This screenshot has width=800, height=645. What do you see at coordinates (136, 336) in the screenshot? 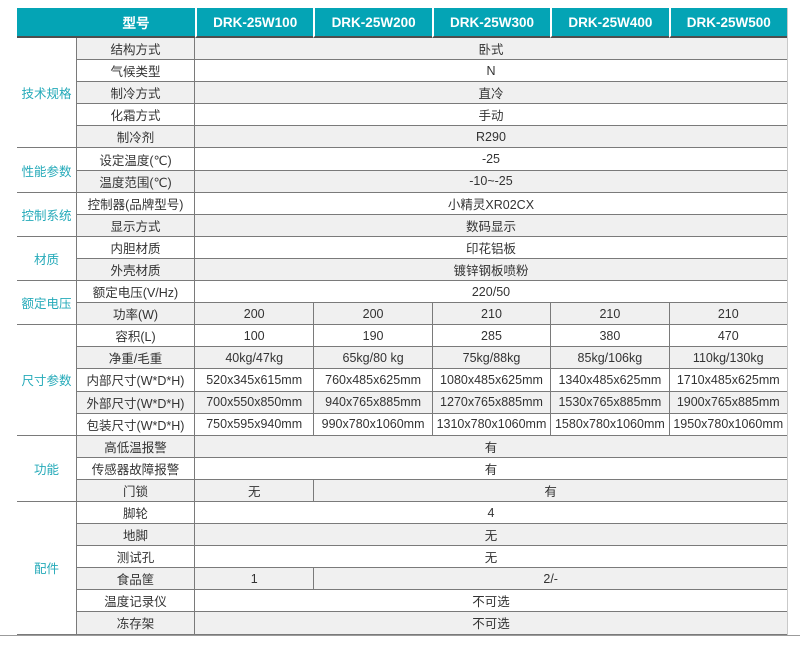
I see `row-label: 容积(L)` at bounding box center [136, 336].